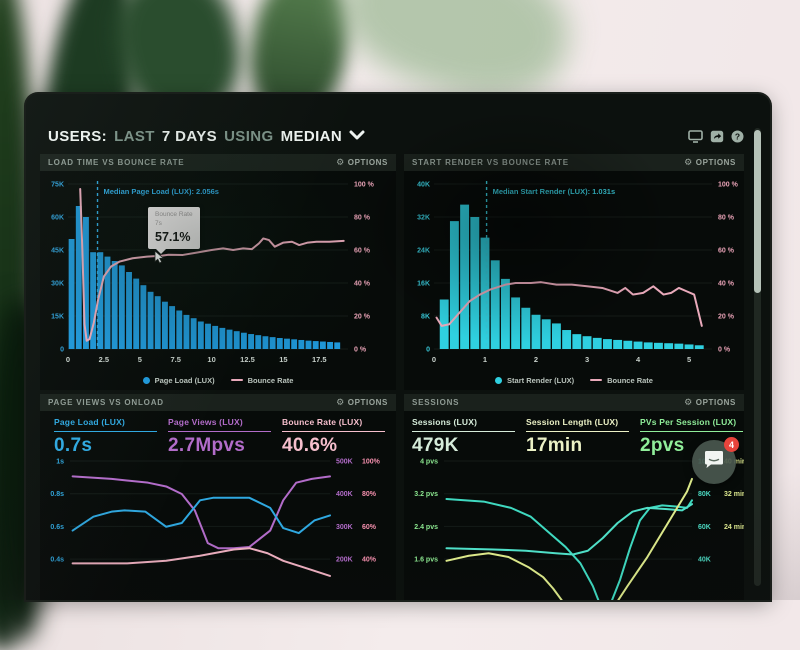 Image resolution: width=800 pixels, height=650 pixels. What do you see at coordinates (554, 191) in the screenshot?
I see `svg-text:Median Start Render (LUX): 1.0: Median Start Render (LUX): 1.031s` at bounding box center [554, 191].